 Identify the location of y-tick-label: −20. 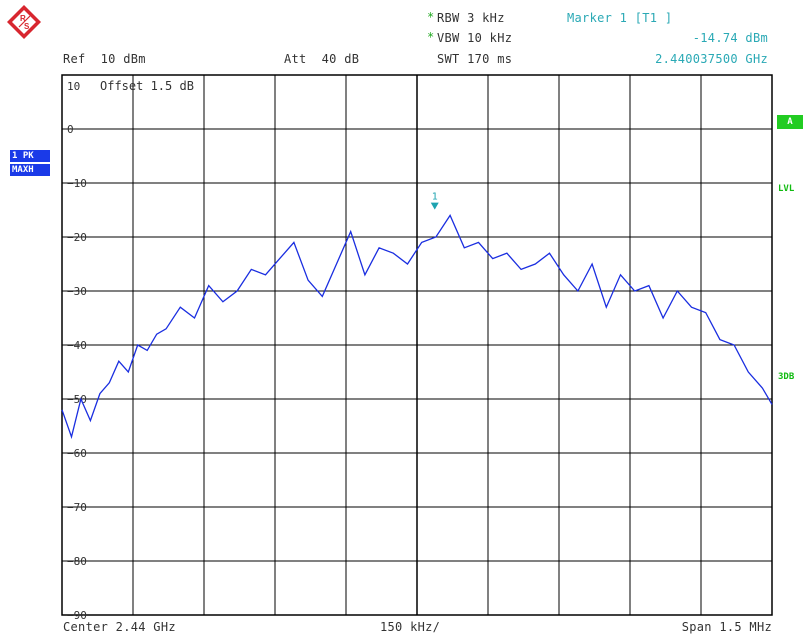
(77, 237).